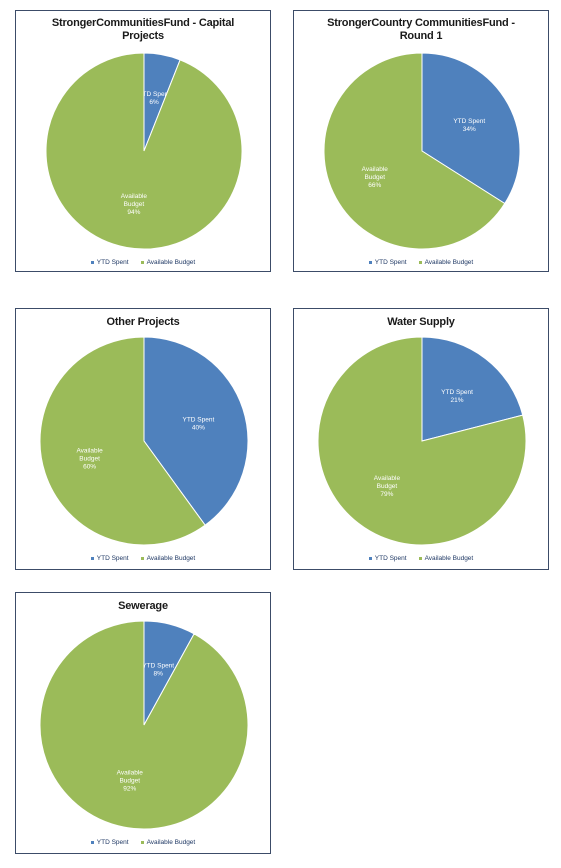 This screenshot has height=868, width=561. What do you see at coordinates (421, 36) in the screenshot?
I see `chart-title-line: Round 1` at bounding box center [421, 36].